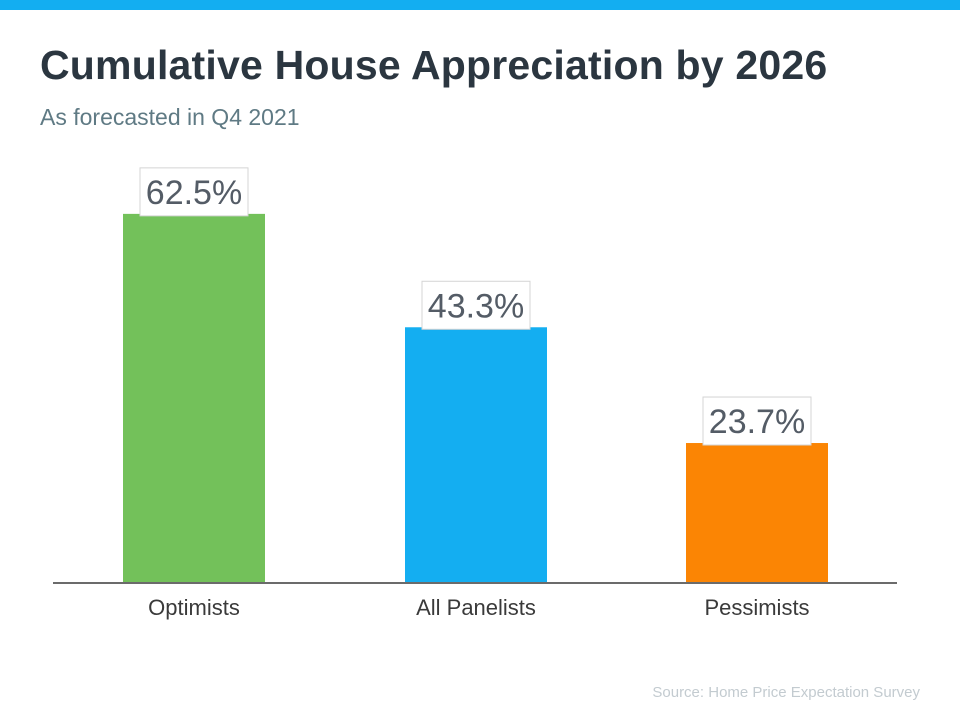 Image resolution: width=960 pixels, height=720 pixels. What do you see at coordinates (480, 5) in the screenshot?
I see `top-accent-bar` at bounding box center [480, 5].